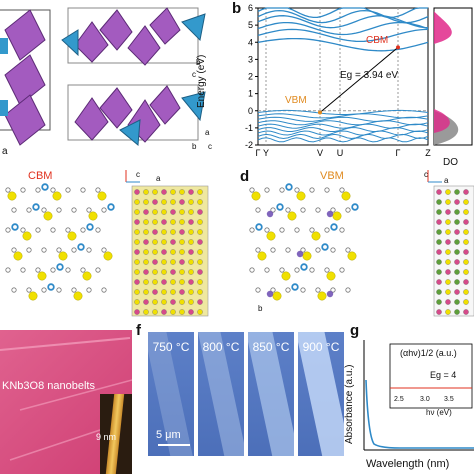 Image resolution: width=474 pixels, height=474 pixels. What do you see at coordinates (271, 394) in the screenshot?
I see `tile-850: 850 °C` at bounding box center [271, 394].